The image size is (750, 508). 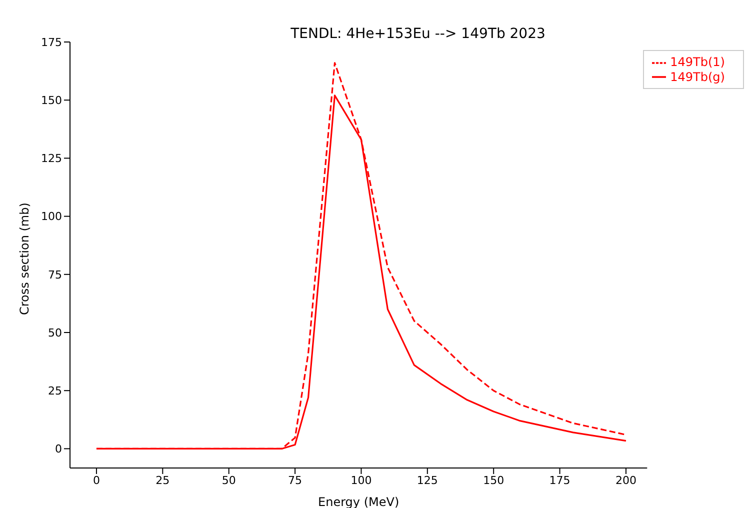 What do you see at coordinates (559, 480) in the screenshot?
I see `x-tick-label: 175` at bounding box center [559, 480].